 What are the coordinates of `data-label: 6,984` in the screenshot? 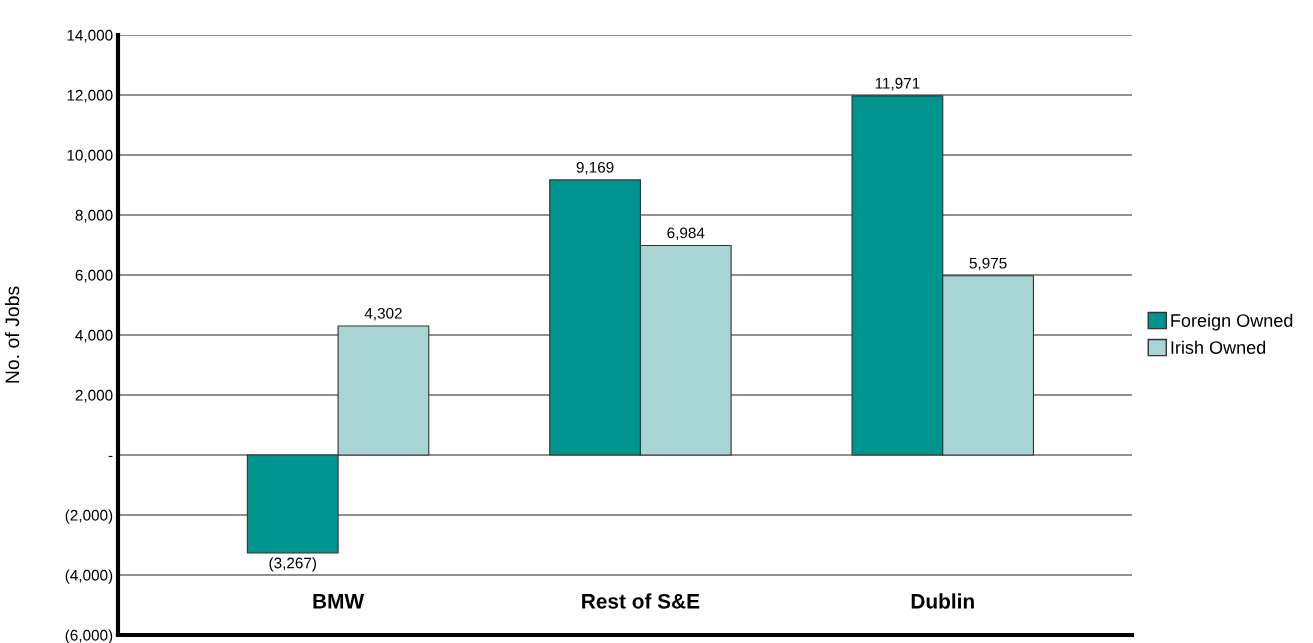 It's located at (686, 234).